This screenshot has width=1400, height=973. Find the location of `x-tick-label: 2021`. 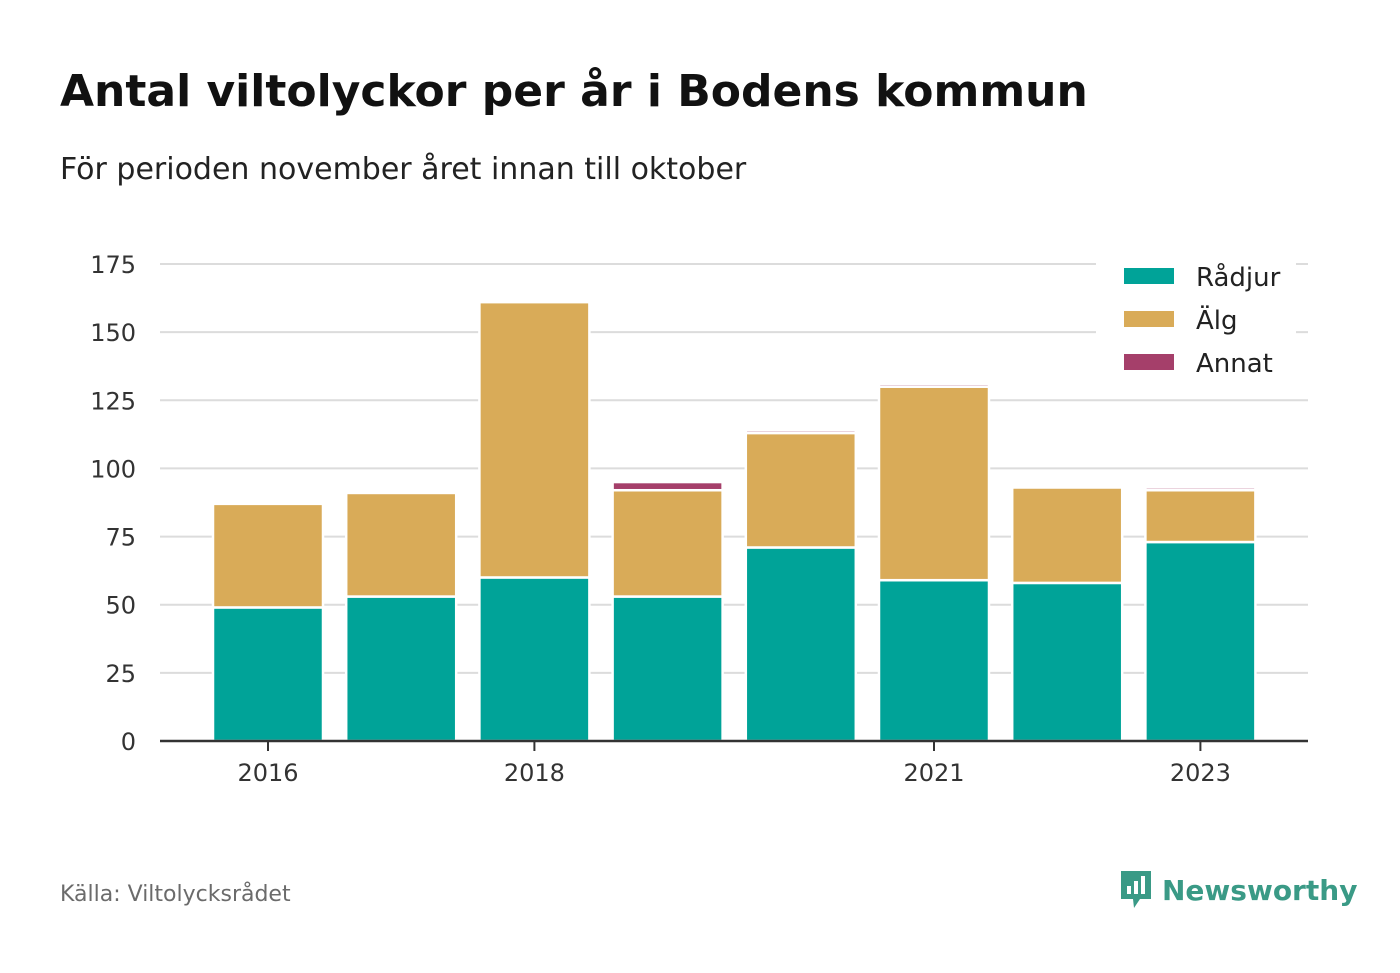

x-tick-label: 2021 is located at coordinates (933, 773).